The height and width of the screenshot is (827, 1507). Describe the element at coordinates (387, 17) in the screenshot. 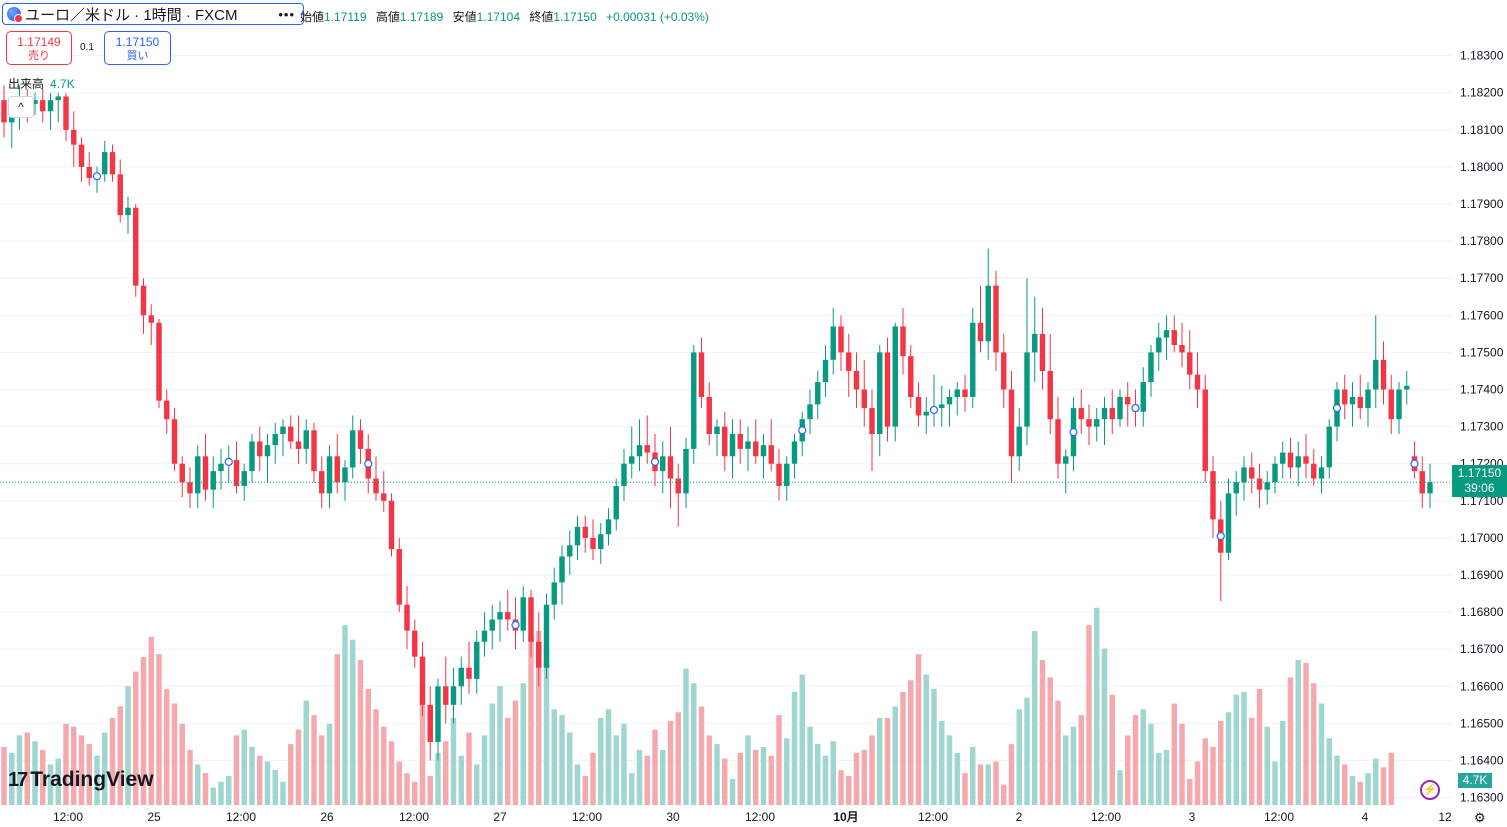

I see `high-label: 高値` at that location.